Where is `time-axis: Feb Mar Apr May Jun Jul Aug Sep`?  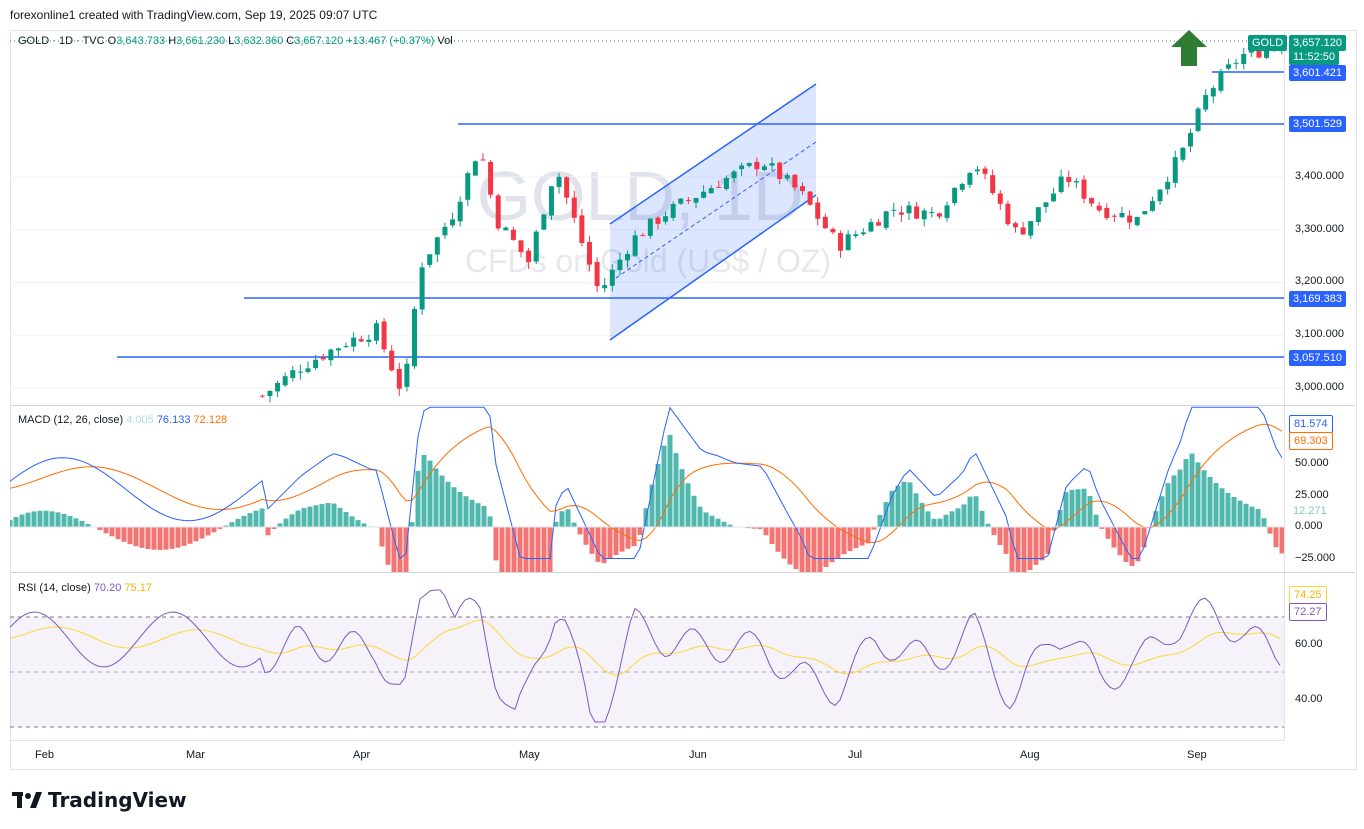
time-axis: Feb Mar Apr May Jun Jul Aug Sep is located at coordinates (647, 754).